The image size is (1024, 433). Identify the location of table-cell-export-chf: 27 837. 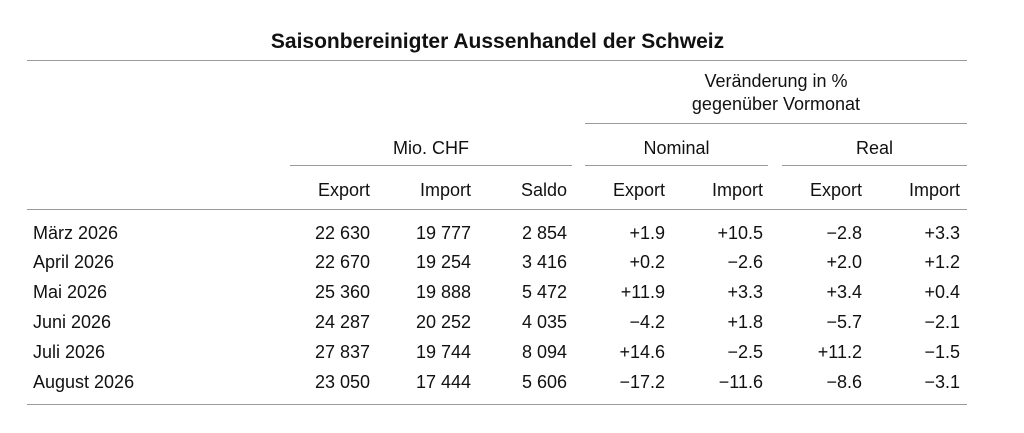
(342, 352).